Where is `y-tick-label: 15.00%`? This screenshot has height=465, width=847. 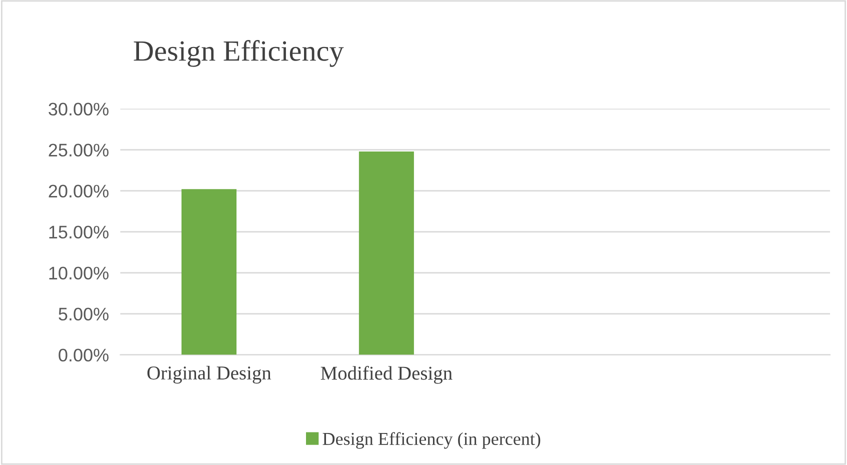 y-tick-label: 15.00% is located at coordinates (79, 232).